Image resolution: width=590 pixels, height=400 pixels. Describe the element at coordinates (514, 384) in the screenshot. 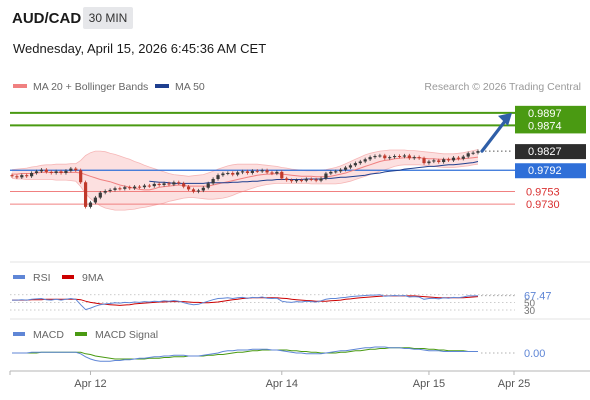

I see `x-tick-label: Apr 25` at that location.